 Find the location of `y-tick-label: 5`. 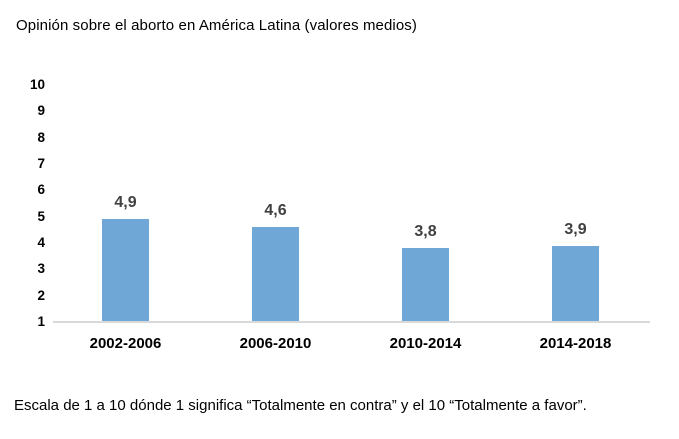

y-tick-label: 5 is located at coordinates (41, 216).